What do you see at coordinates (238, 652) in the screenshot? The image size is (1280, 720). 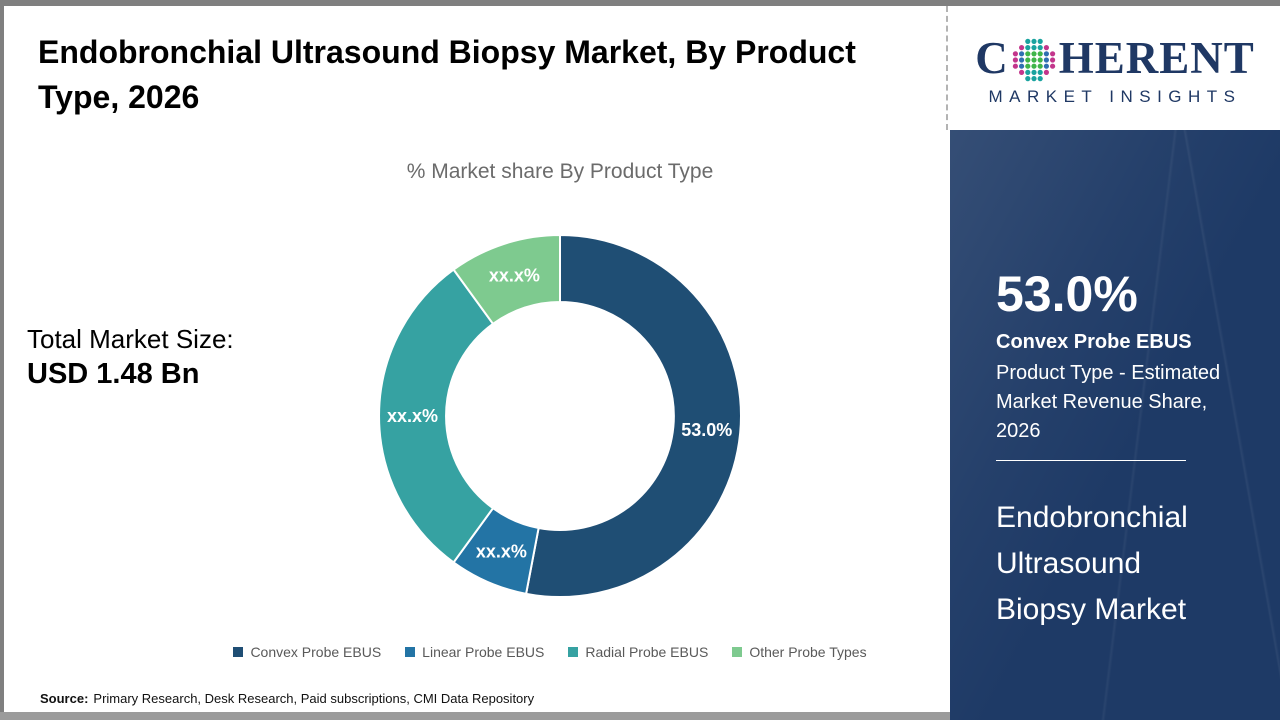 I see `legend-swatch-convex-probe-ebus` at bounding box center [238, 652].